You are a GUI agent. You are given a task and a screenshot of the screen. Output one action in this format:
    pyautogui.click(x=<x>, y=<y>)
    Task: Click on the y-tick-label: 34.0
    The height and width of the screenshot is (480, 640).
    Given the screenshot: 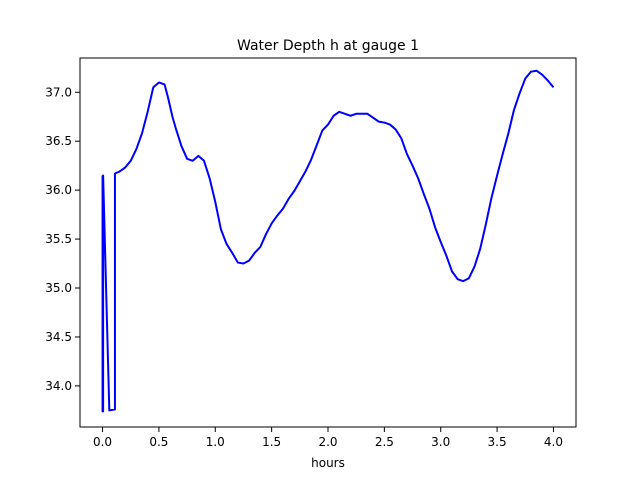 What is the action you would take?
    pyautogui.click(x=58, y=386)
    